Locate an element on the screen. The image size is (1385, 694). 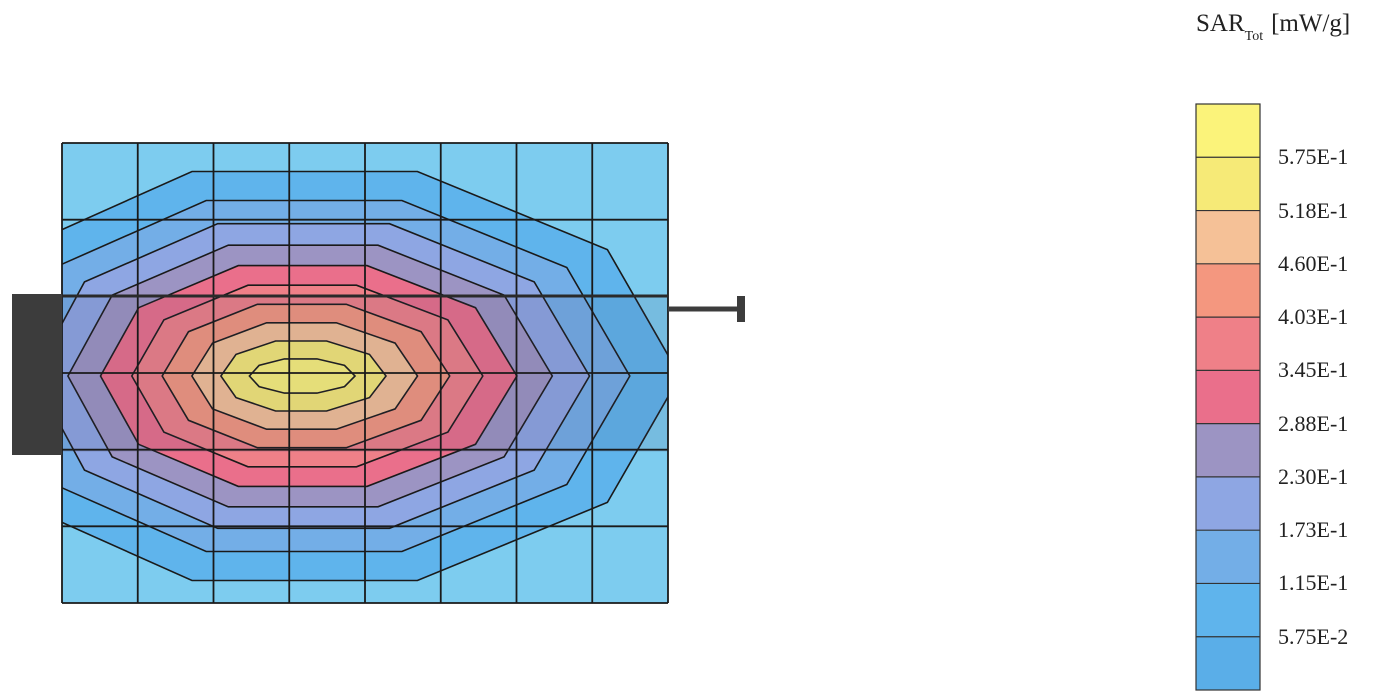
colorbar-title-unit: [mW/g] is located at coordinates (1311, 23).